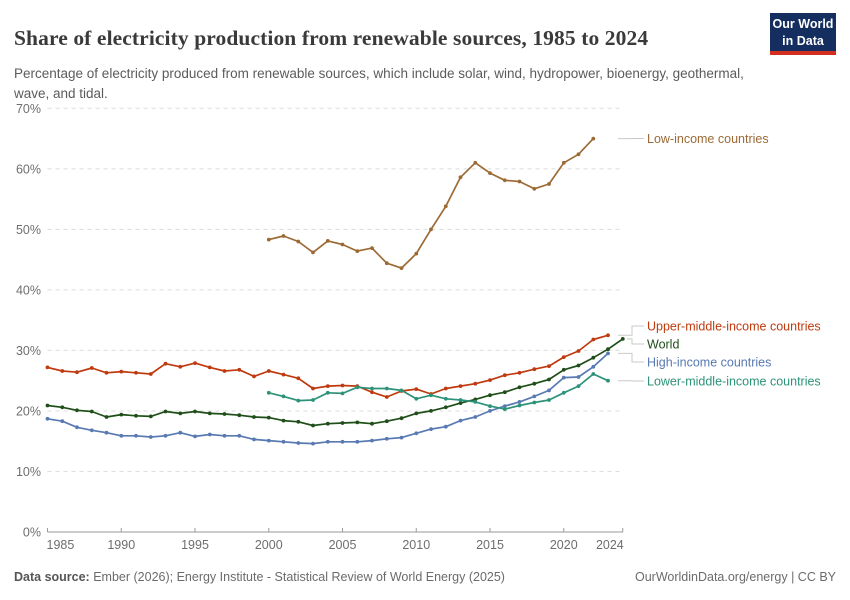 Image resolution: width=850 pixels, height=600 pixels. Describe the element at coordinates (335, 382) in the screenshot. I see `series-line` at that location.